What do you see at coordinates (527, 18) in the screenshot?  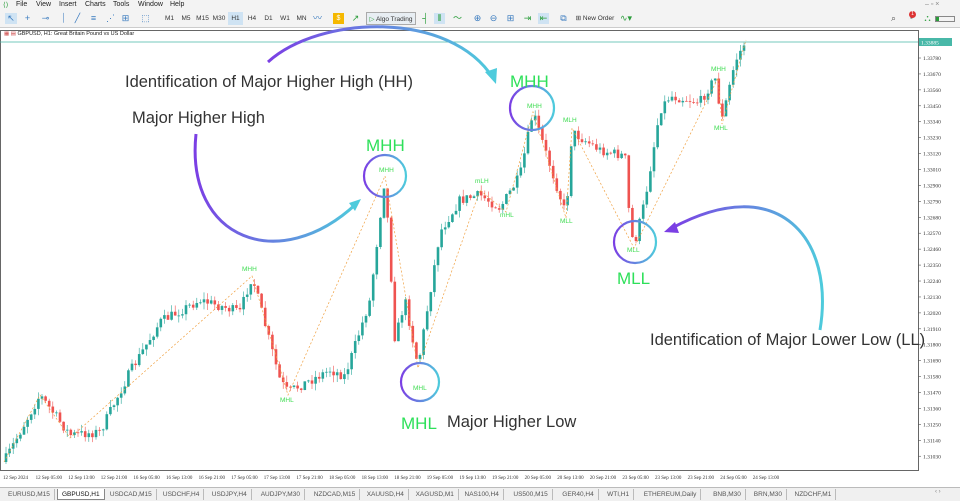 I see `autoscroll-icon: ⇥` at bounding box center [527, 18].